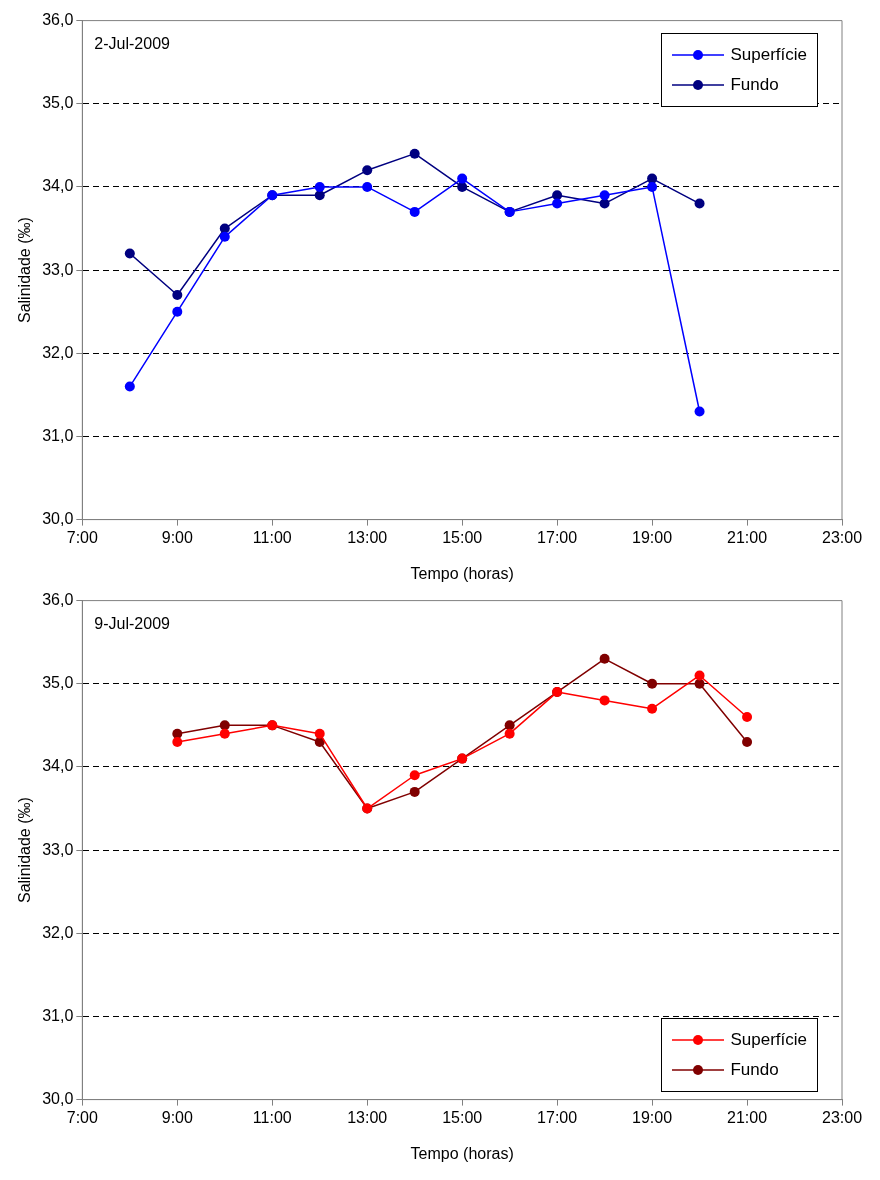 Image resolution: width=880 pixels, height=1180 pixels. I want to click on annotation: 2-Jul-2009, so click(132, 44).